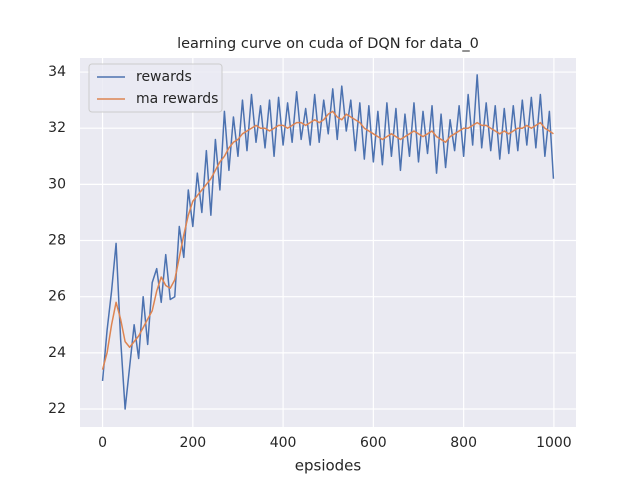 This screenshot has height=484, width=640. What do you see at coordinates (554, 443) in the screenshot?
I see `x-tick-label: 1000` at bounding box center [554, 443].